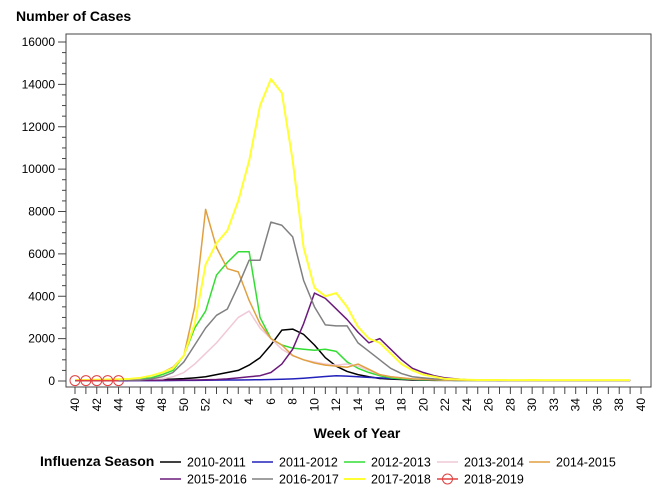 The width and height of the screenshot is (667, 500). I want to click on x-tick-label: 50, so click(184, 405).